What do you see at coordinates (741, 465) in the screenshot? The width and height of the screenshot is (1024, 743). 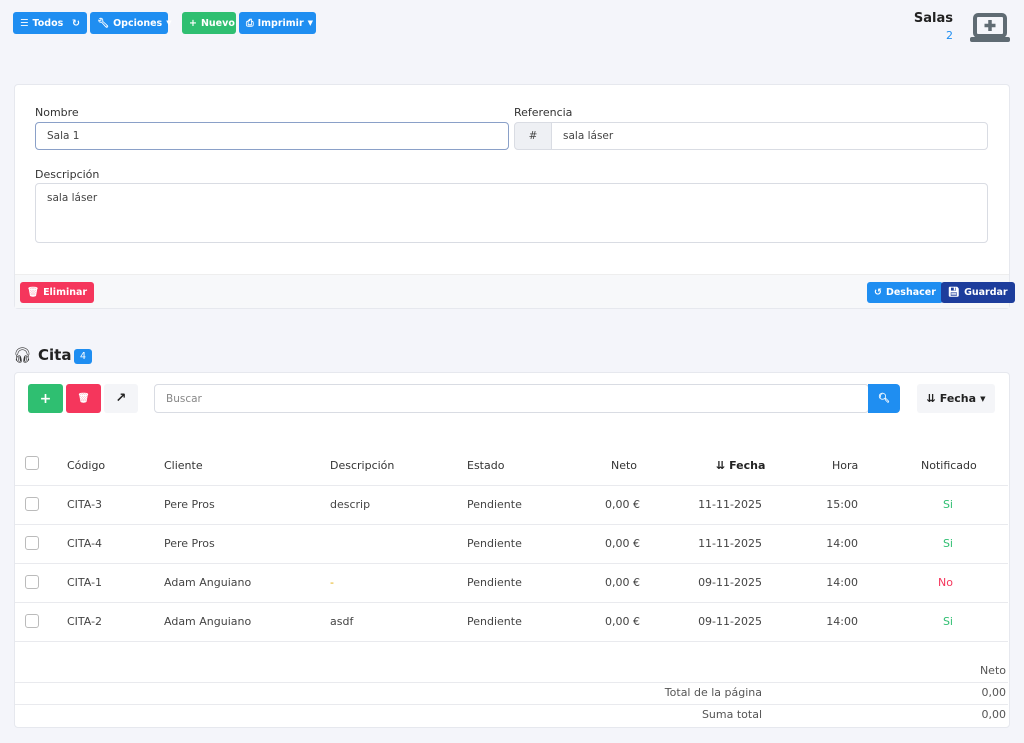 I see `col-fecha: ⇊ Fecha` at bounding box center [741, 465].